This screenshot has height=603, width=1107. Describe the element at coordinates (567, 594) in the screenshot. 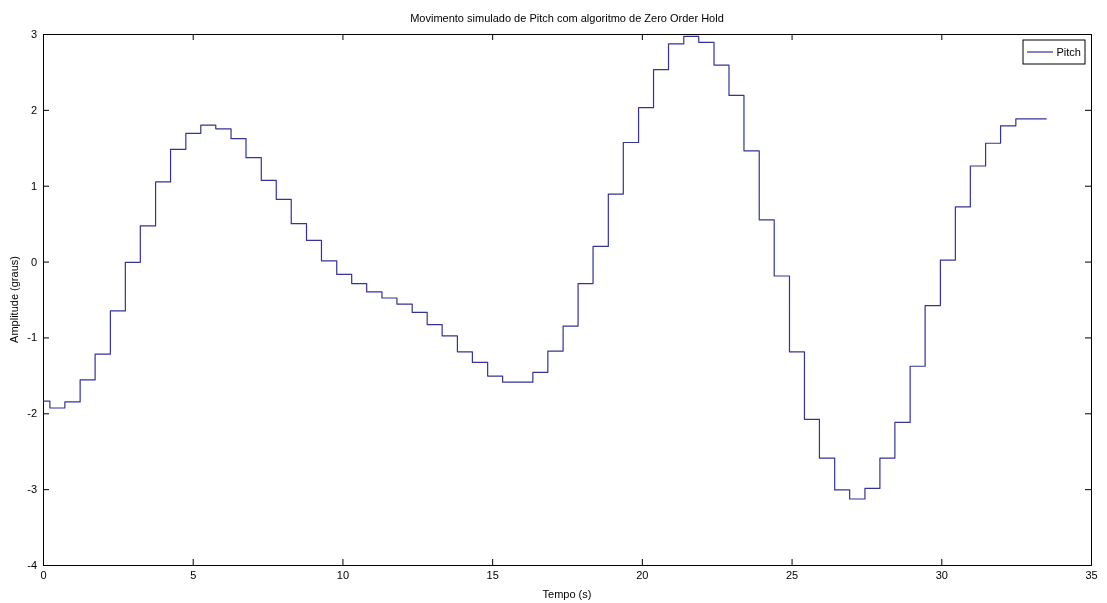

I see `x-axis-title: Tempo (s)` at that location.